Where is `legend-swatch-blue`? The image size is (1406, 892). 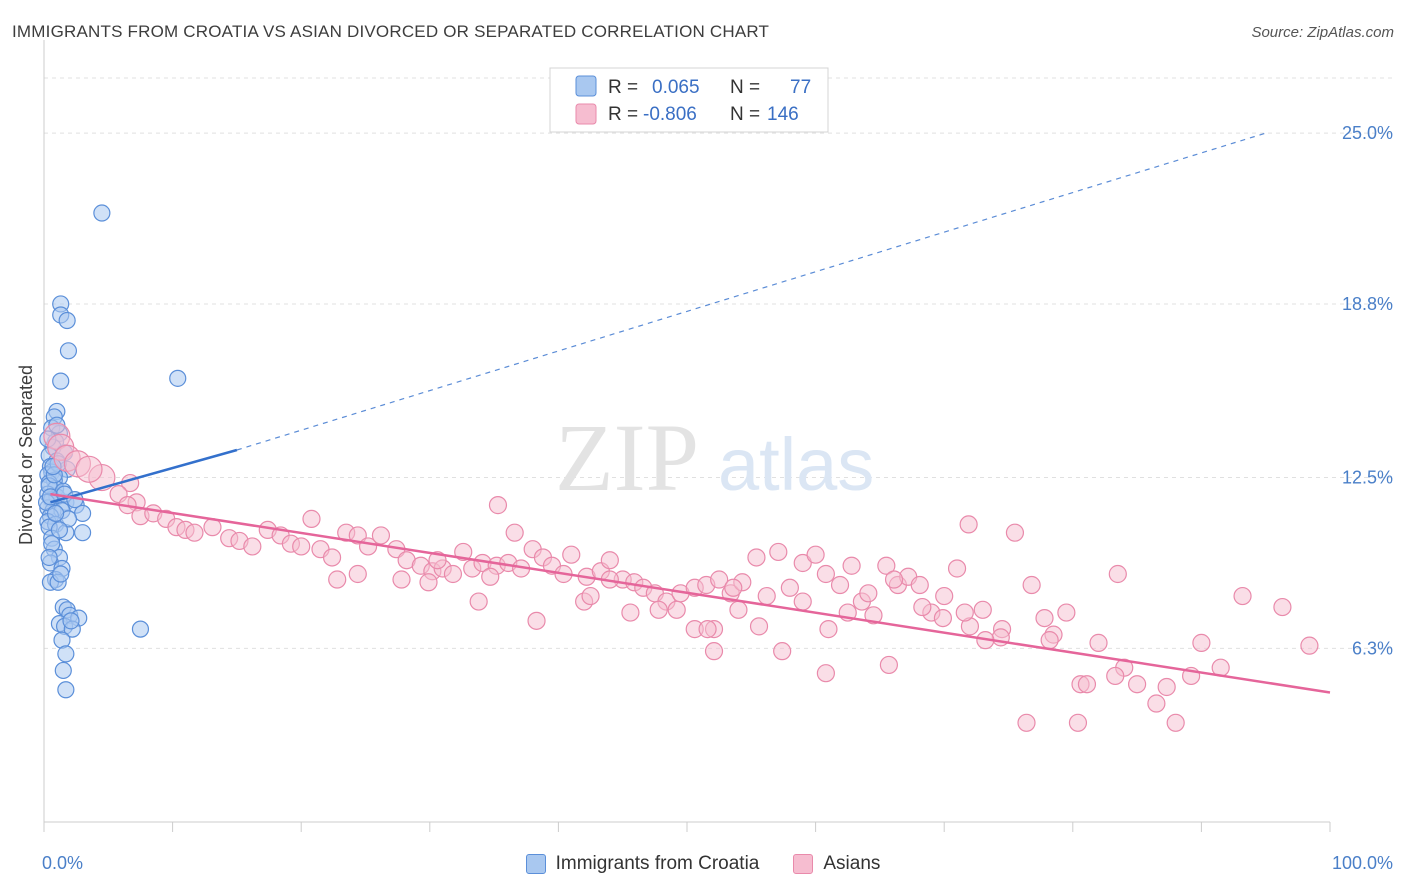
legend-swatch-blue is located at coordinates (586, 86).